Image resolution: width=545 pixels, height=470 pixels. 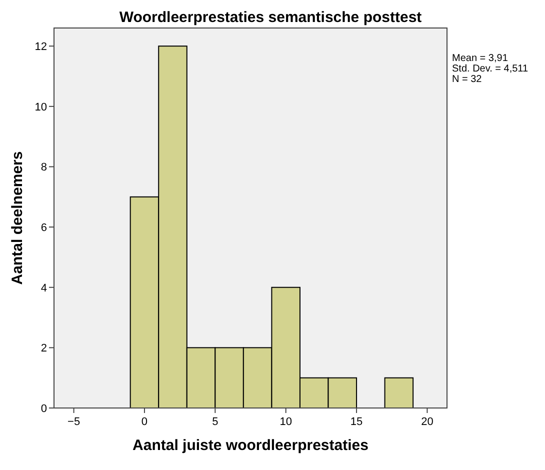 What do you see at coordinates (356, 422) in the screenshot?
I see `x-tick-label: 15` at bounding box center [356, 422].